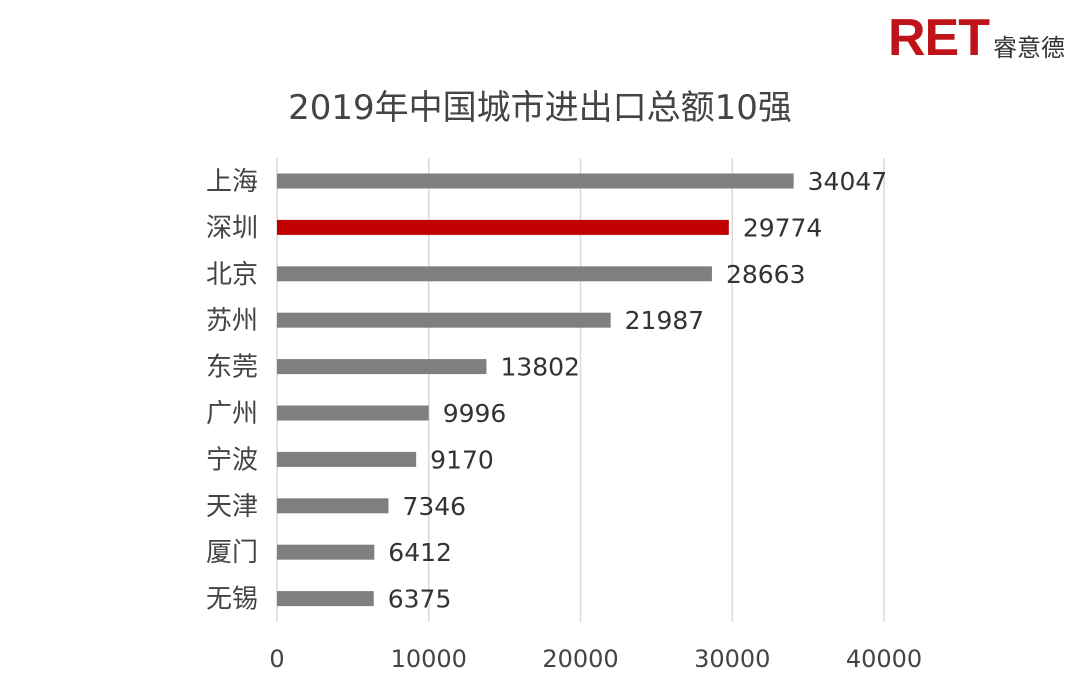 This screenshot has height=691, width=1080. Describe the element at coordinates (766, 274) in the screenshot. I see `data-label: 28663` at that location.